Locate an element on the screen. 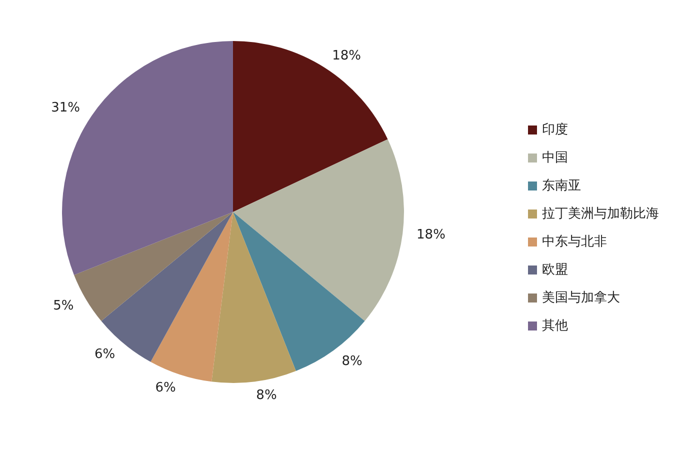  data-label: 5% is located at coordinates (63, 306).